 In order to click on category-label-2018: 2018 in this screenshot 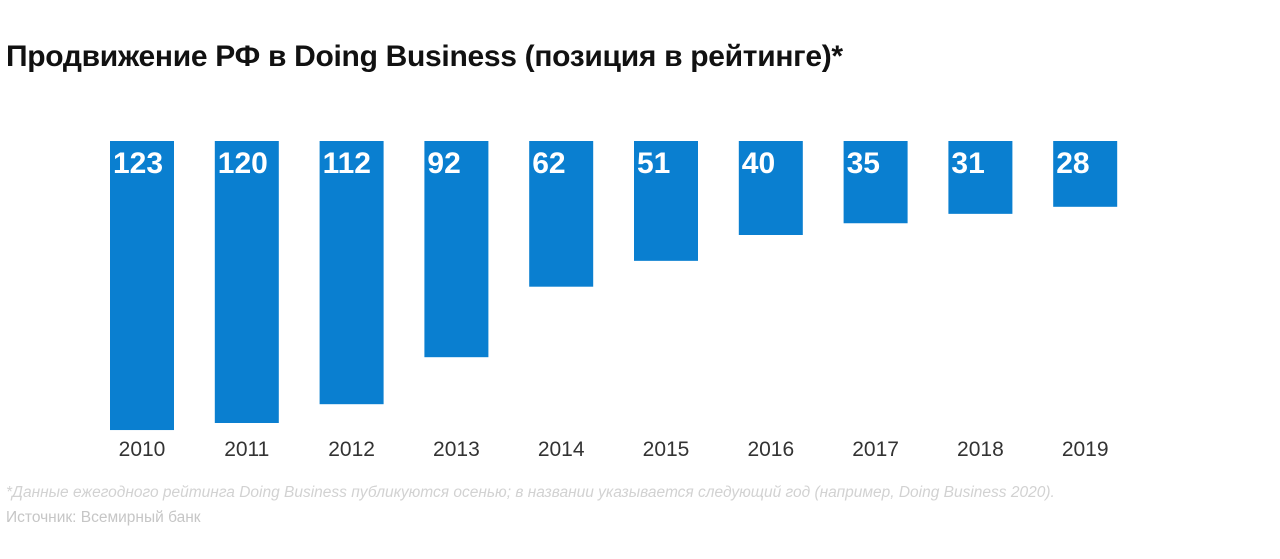, I will do `click(980, 449)`.